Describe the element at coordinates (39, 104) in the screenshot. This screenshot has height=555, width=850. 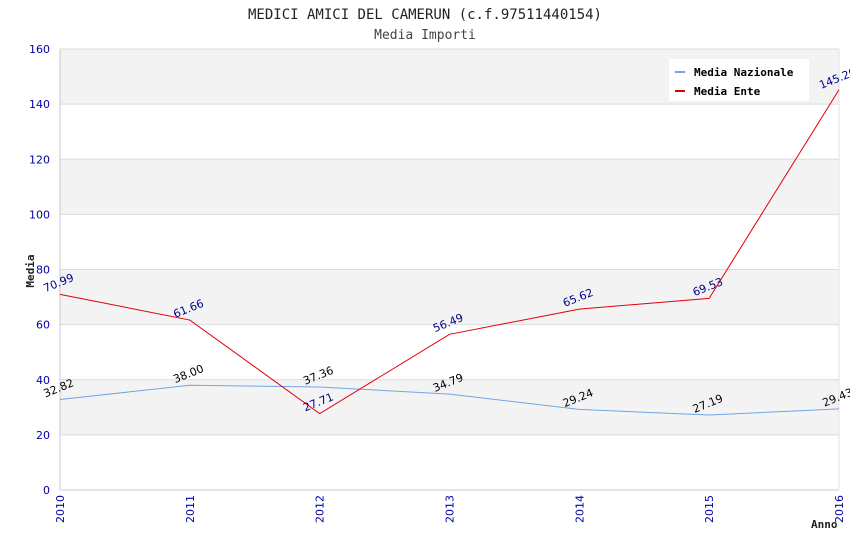
I see `y-tick-label: 140` at that location.